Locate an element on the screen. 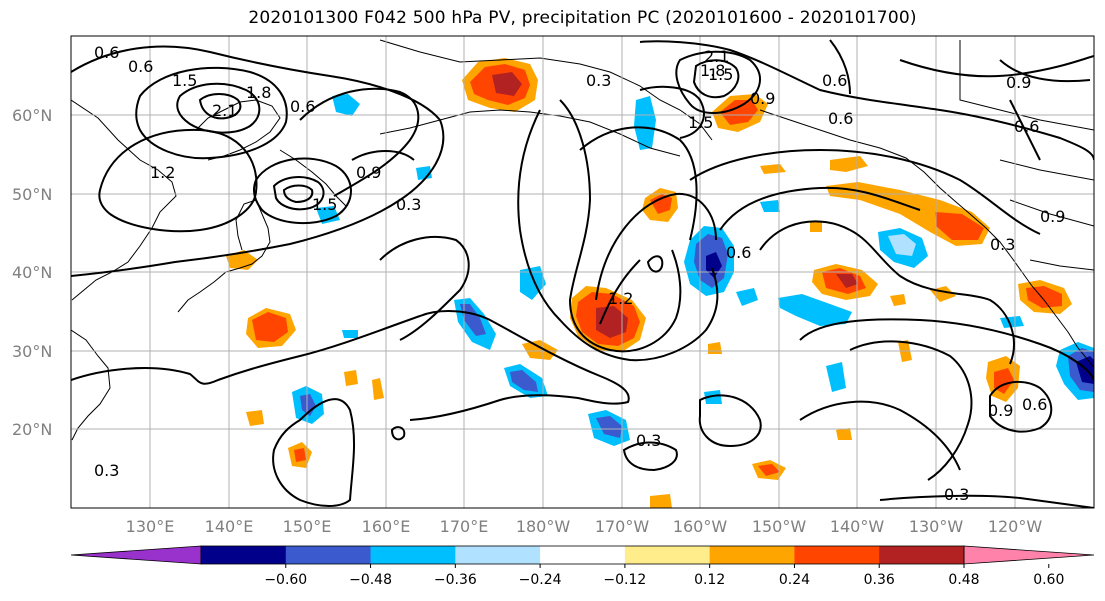 This screenshot has width=1105, height=601. colorbar-tick-label: −0.24 is located at coordinates (540, 580).